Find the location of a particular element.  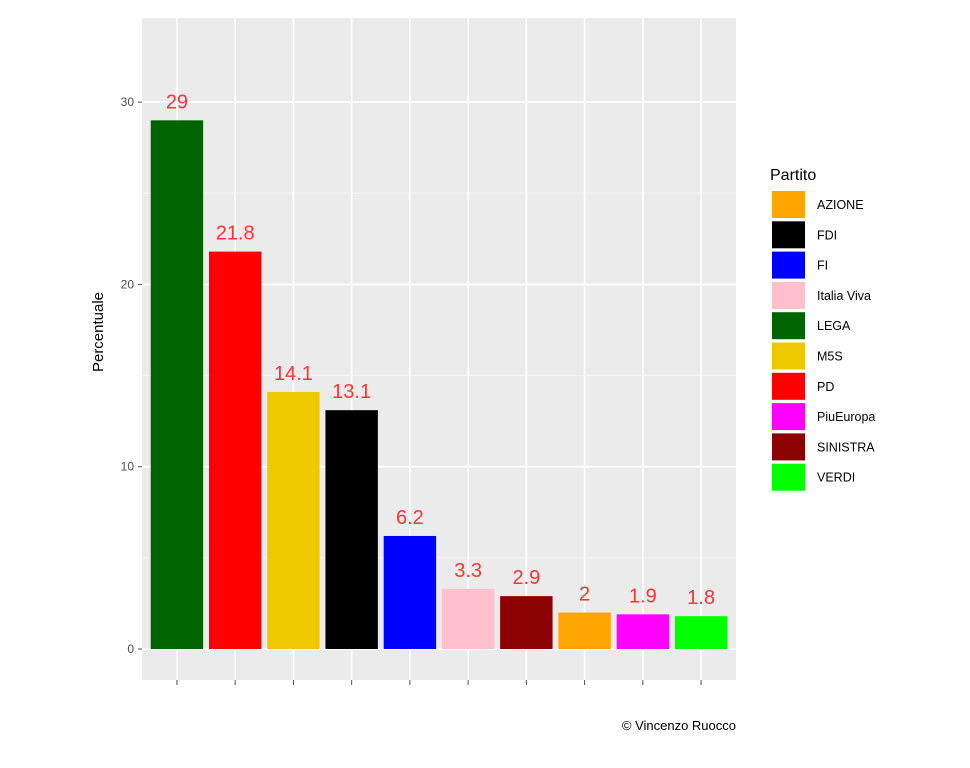

legend-label: VERDI is located at coordinates (836, 478).